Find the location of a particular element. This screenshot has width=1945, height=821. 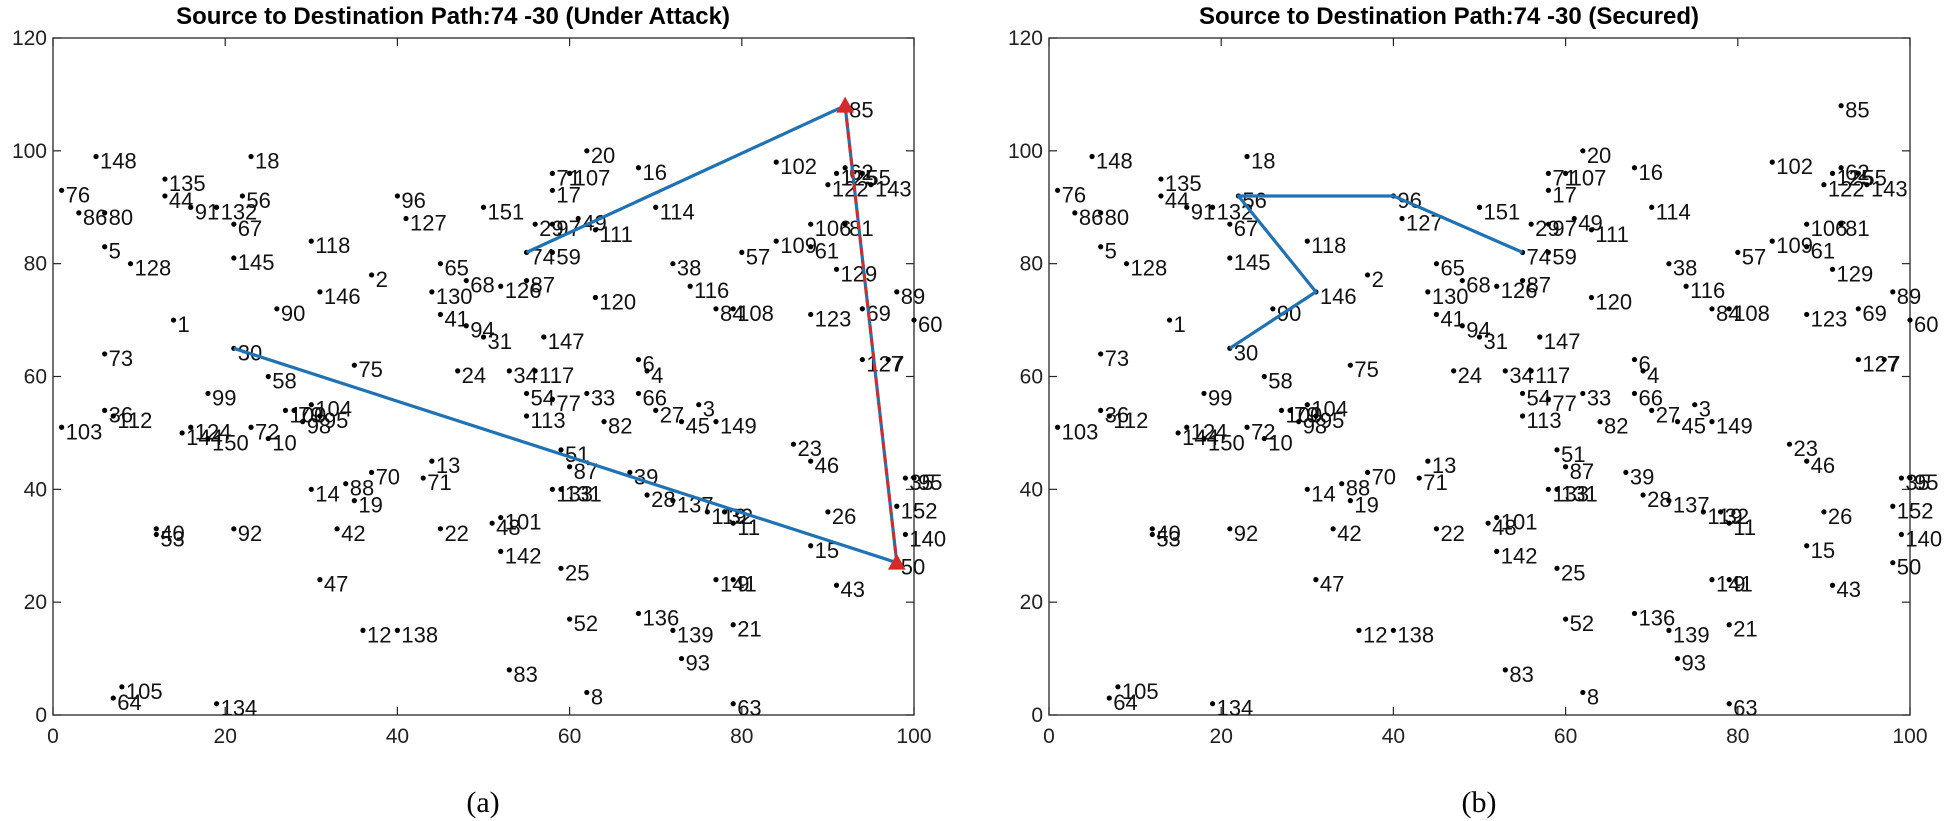

node-label: 112 is located at coordinates (134, 420).